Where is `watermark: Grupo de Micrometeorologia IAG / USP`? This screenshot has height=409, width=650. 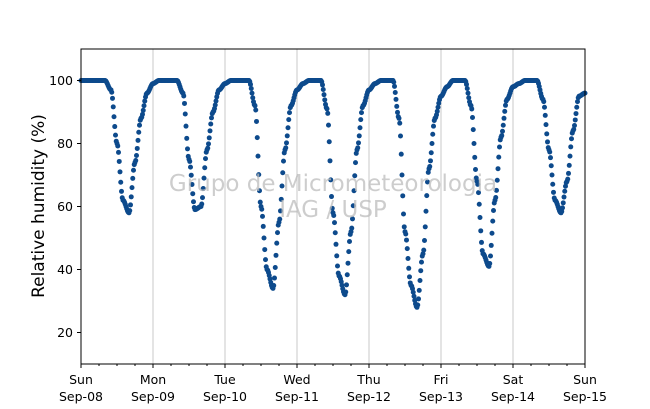 watermark: Grupo de Micrometeorologia IAG / USP is located at coordinates (333, 197).